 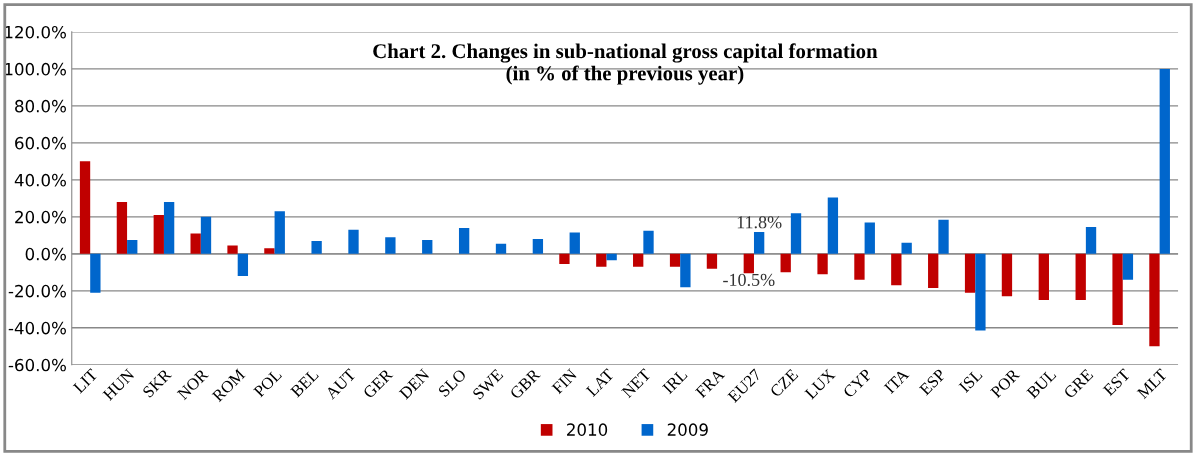 I want to click on x-tick-label: BEL, so click(x=304, y=383).